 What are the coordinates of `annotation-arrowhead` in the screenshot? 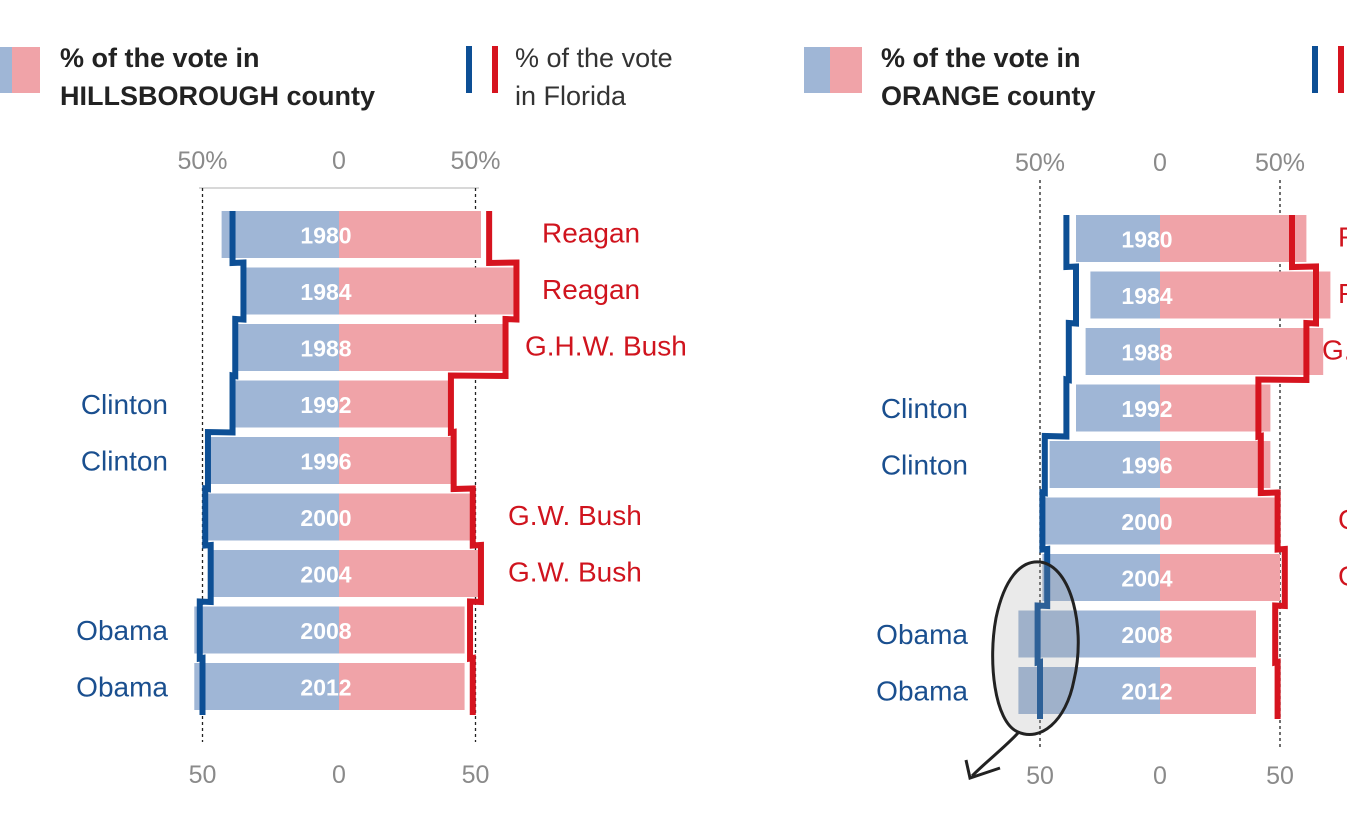 It's located at (983, 769).